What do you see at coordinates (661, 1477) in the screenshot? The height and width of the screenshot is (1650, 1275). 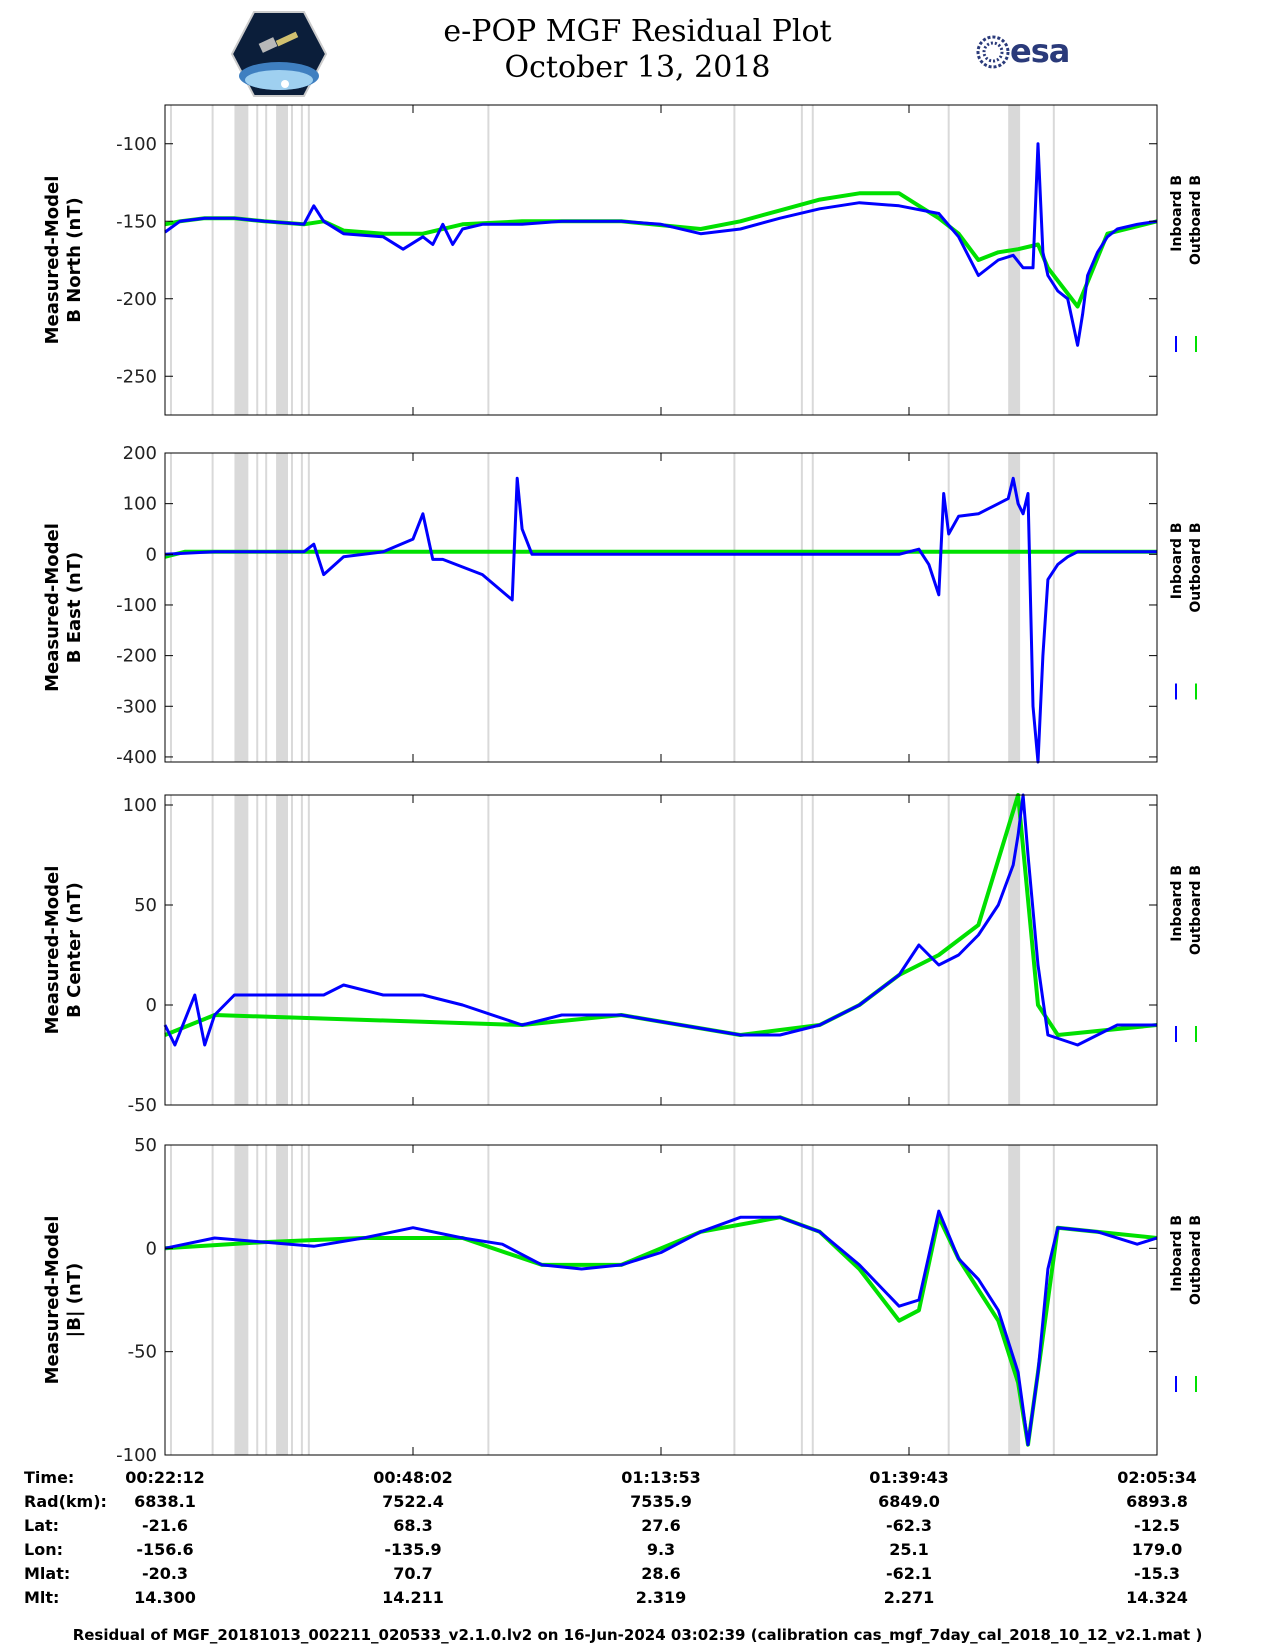 I see `ephemeris-value: 01:13:53` at bounding box center [661, 1477].